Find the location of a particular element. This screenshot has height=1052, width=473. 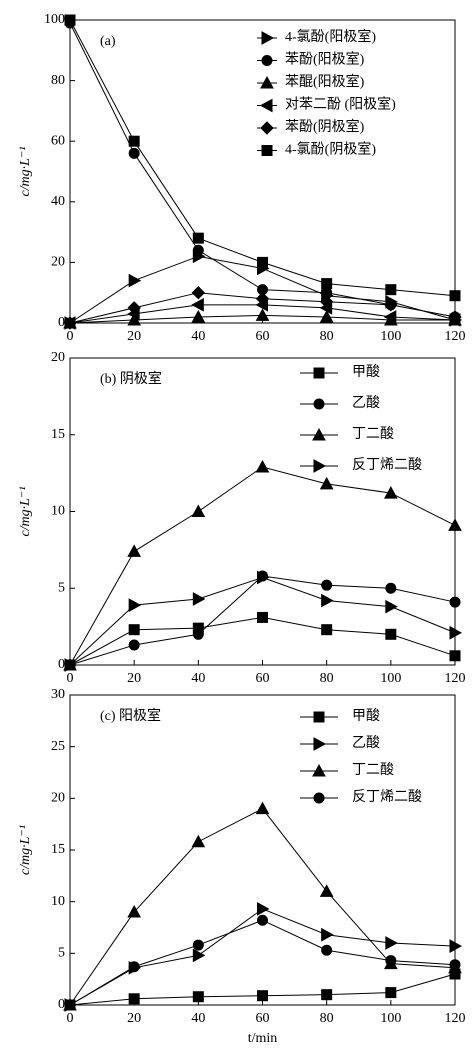

x-tick-label: 80 is located at coordinates (327, 1018).